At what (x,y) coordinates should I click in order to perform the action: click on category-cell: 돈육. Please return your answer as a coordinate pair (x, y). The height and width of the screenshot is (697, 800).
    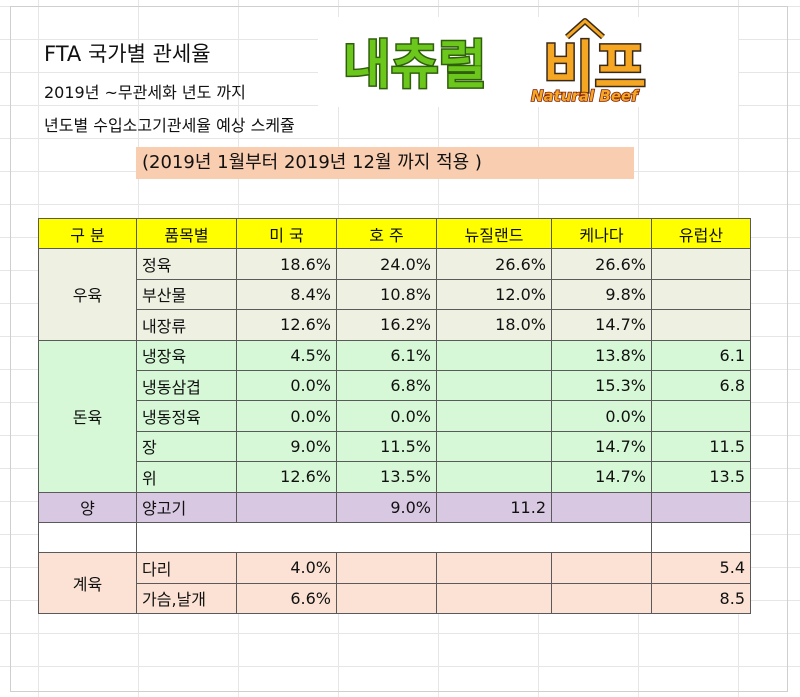
    Looking at the image, I should click on (87, 416).